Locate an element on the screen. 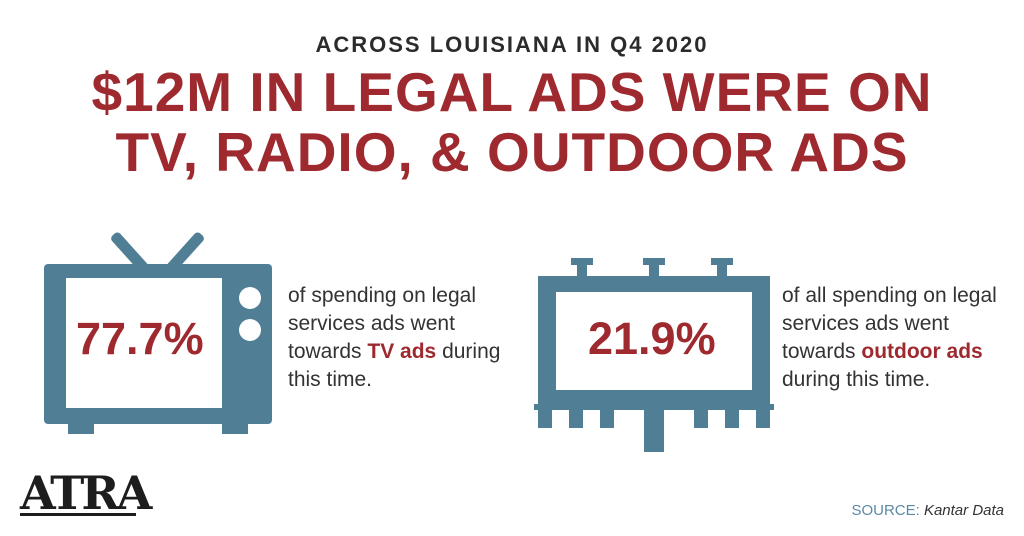 Image resolution: width=1024 pixels, height=536 pixels. source-label: SOURCE: is located at coordinates (885, 510).